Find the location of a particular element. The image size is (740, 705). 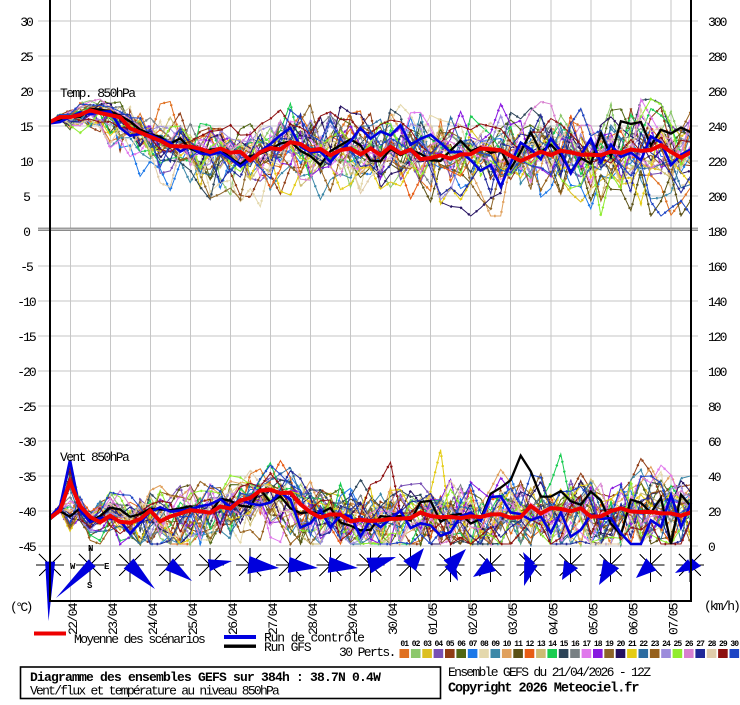

svg-text: 27 is located at coordinates (700, 644).